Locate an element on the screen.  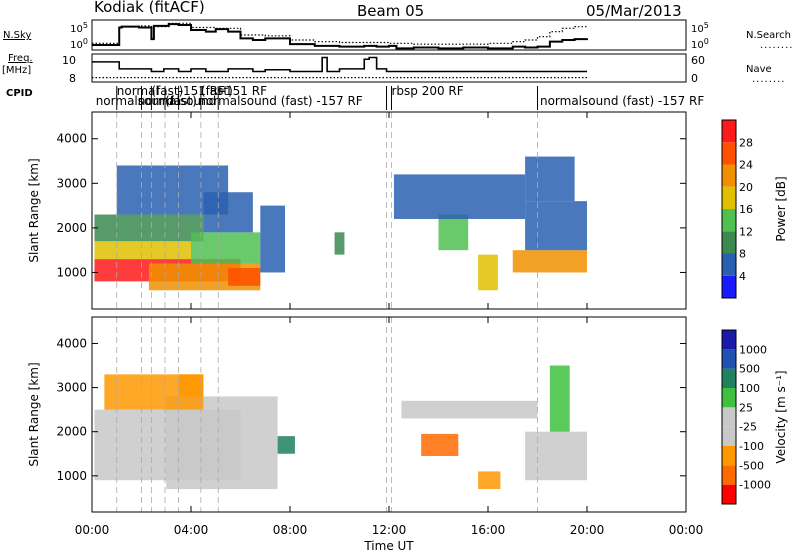
cpid-entry-7: -151 RF is located at coordinates (244, 91).